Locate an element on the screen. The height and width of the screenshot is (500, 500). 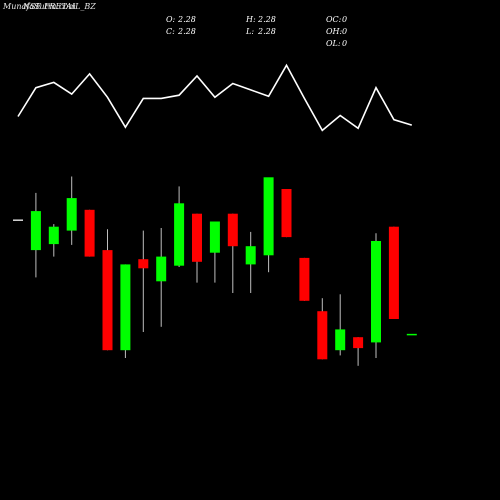
line-series-path is located at coordinates (215, 97).